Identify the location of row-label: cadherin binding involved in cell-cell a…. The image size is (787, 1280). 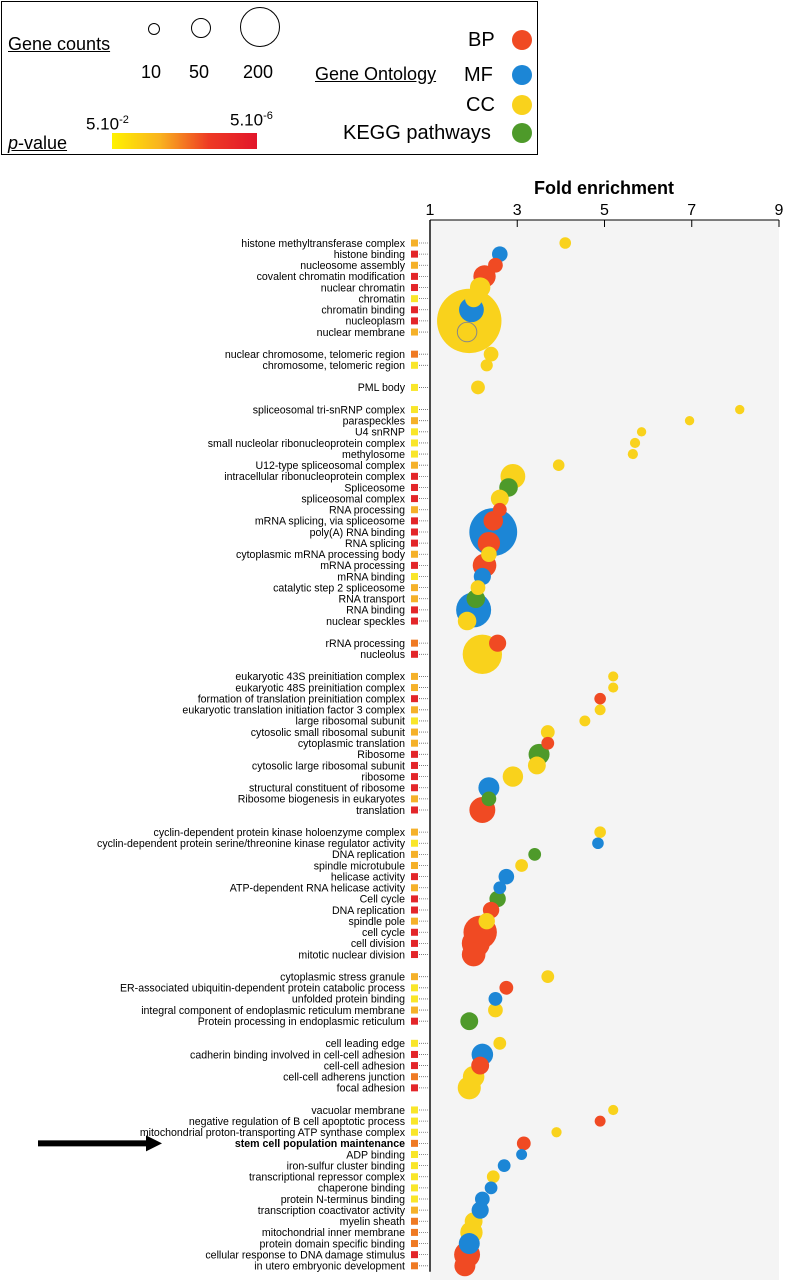
(297, 1055).